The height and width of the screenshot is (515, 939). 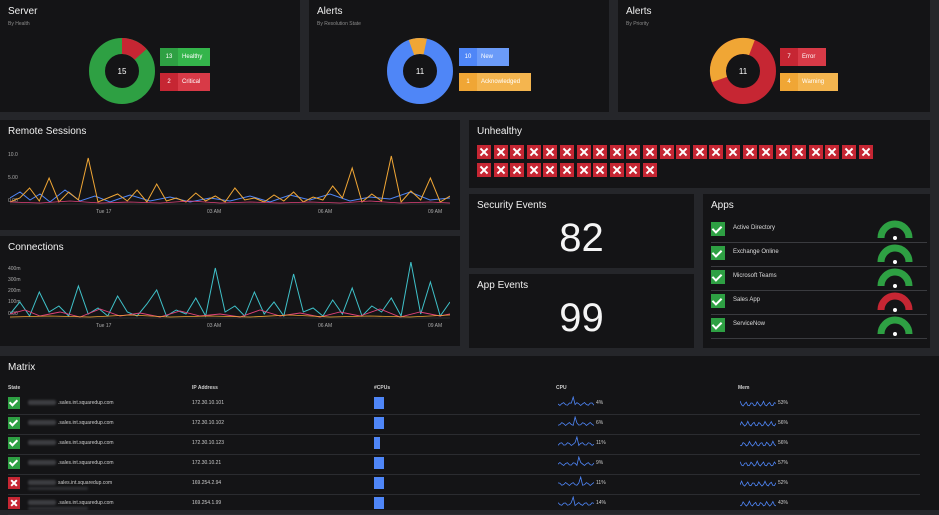 What do you see at coordinates (581, 231) in the screenshot?
I see `security-events-tile: Security Events 82` at bounding box center [581, 231].